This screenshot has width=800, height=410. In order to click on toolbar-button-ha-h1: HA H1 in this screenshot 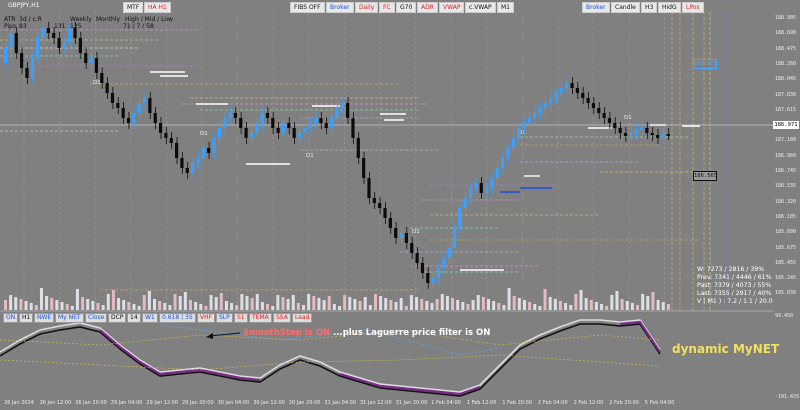, I will do `click(157, 7)`.